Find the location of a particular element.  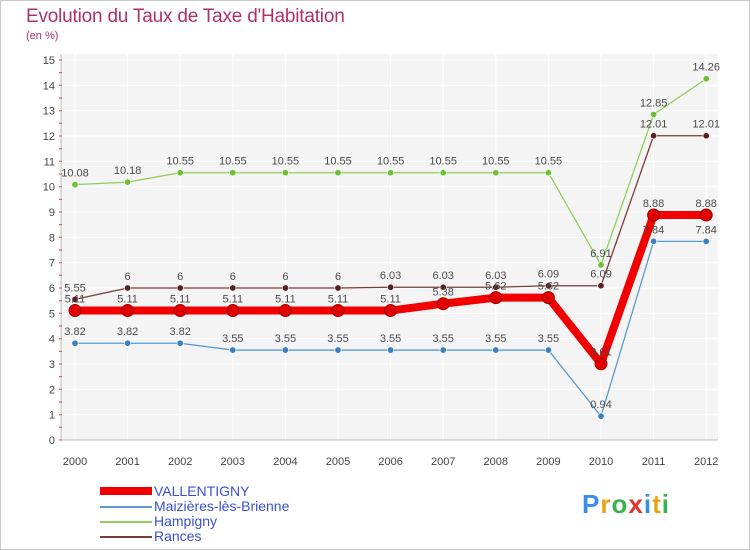

y-tick-label: 6 is located at coordinates (52, 289).